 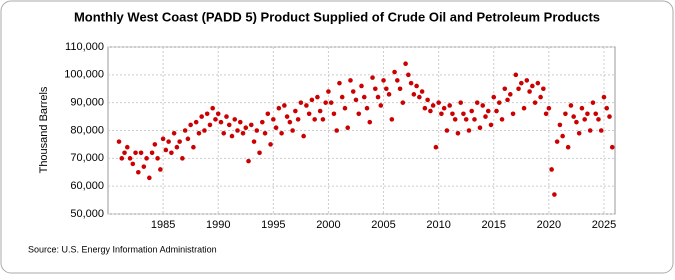 What do you see at coordinates (438, 225) in the screenshot?
I see `x-tick-label: 2010` at bounding box center [438, 225].